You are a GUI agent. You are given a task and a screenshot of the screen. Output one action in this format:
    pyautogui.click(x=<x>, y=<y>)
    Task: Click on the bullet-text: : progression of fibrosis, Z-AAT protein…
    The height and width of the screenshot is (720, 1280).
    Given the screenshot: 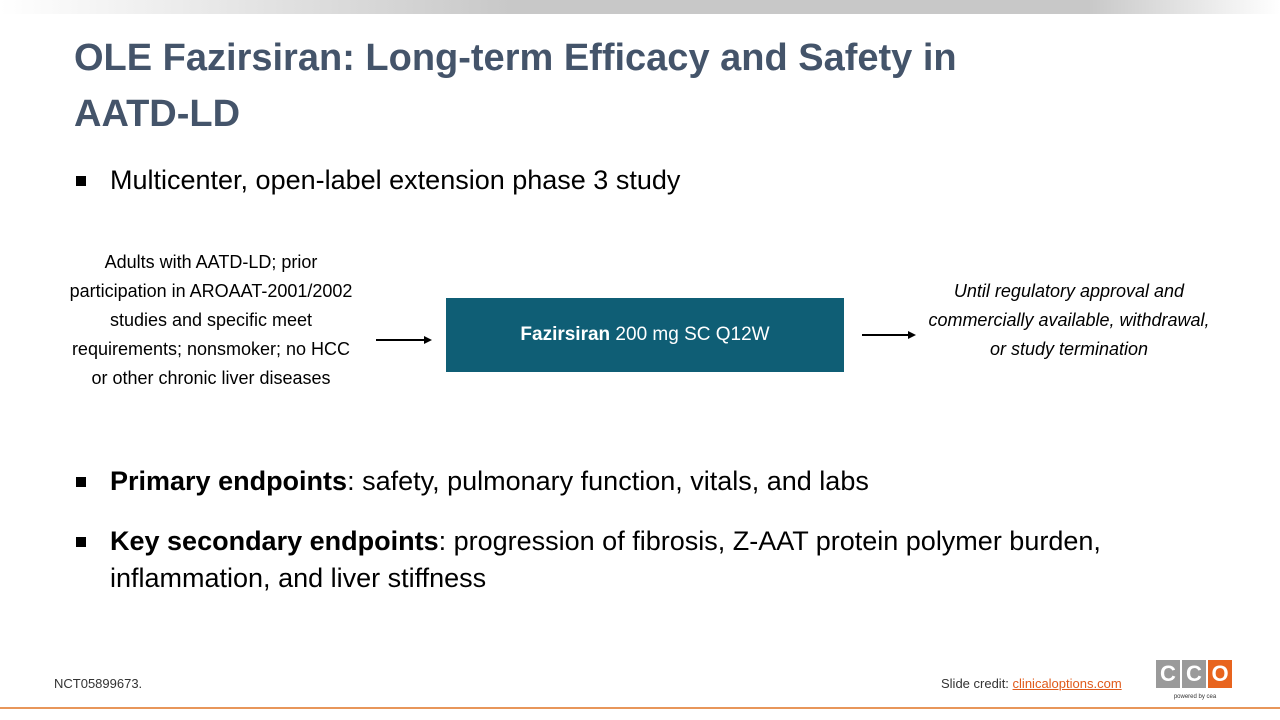 What is the action you would take?
    pyautogui.click(x=605, y=559)
    